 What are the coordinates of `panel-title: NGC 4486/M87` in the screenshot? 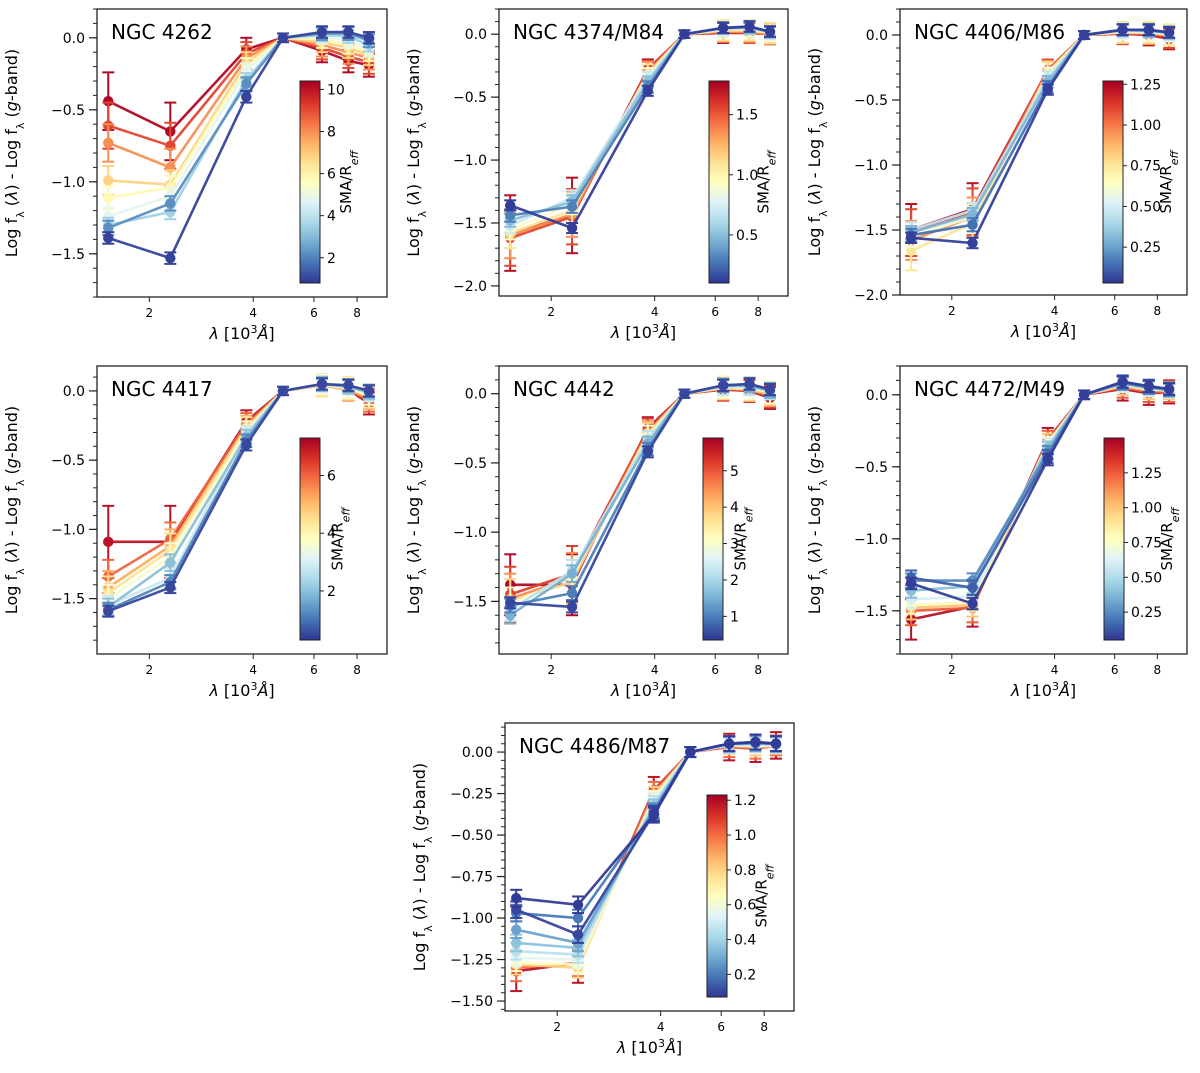 It's located at (594, 746).